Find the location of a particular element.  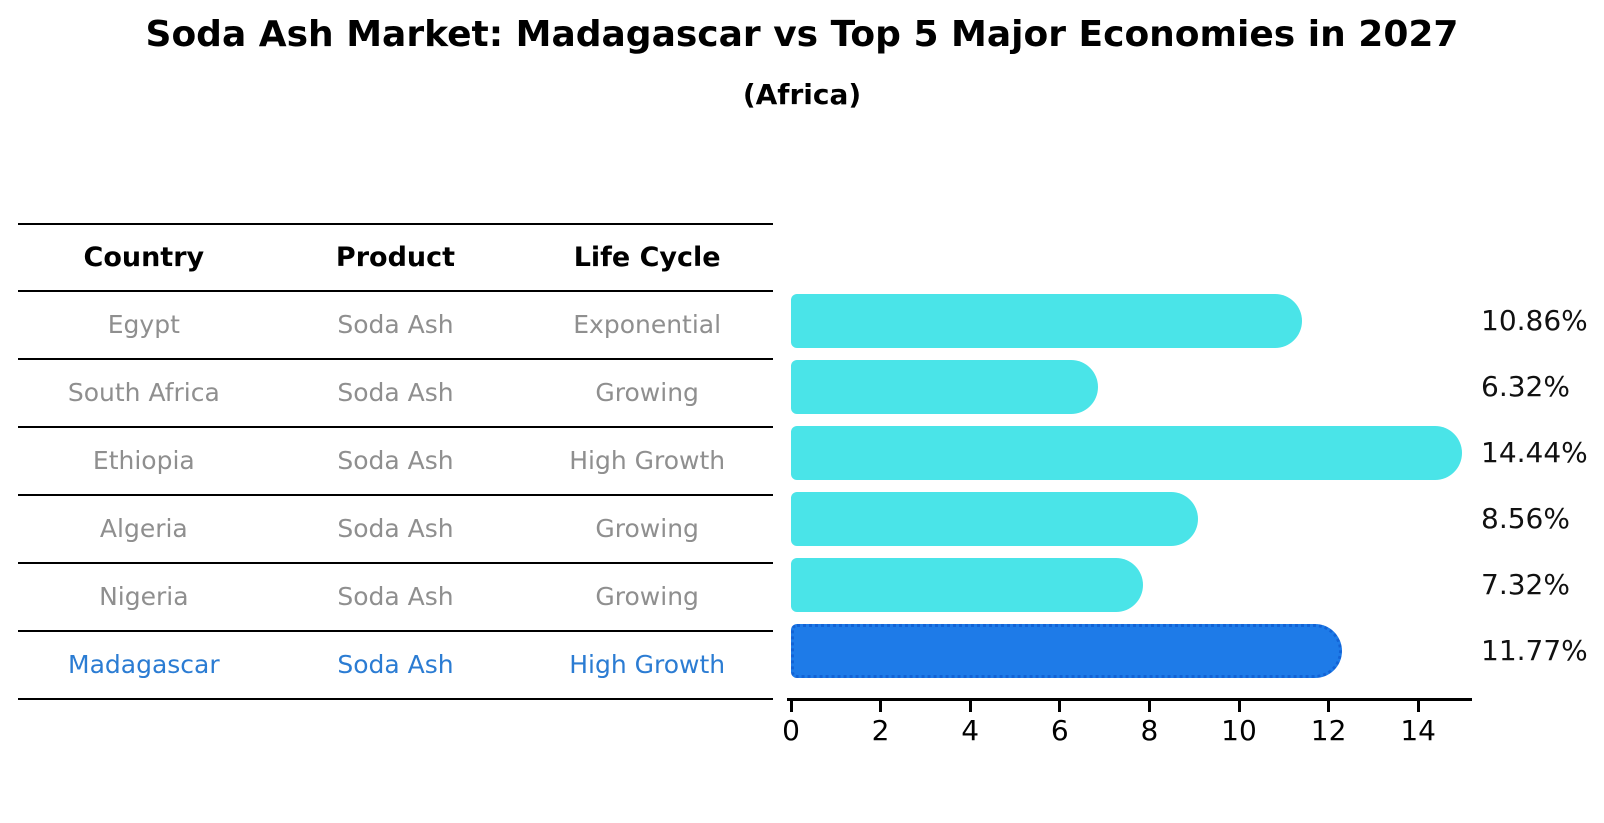

x-tick-label: 6 is located at coordinates (1059, 730).